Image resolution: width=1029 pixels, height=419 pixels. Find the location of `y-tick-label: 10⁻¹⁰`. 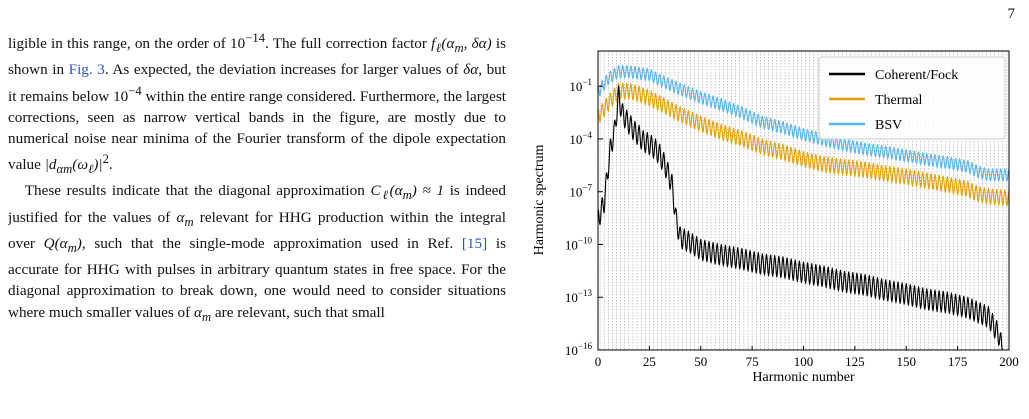

y-tick-label: 10⁻¹⁰ is located at coordinates (579, 243).